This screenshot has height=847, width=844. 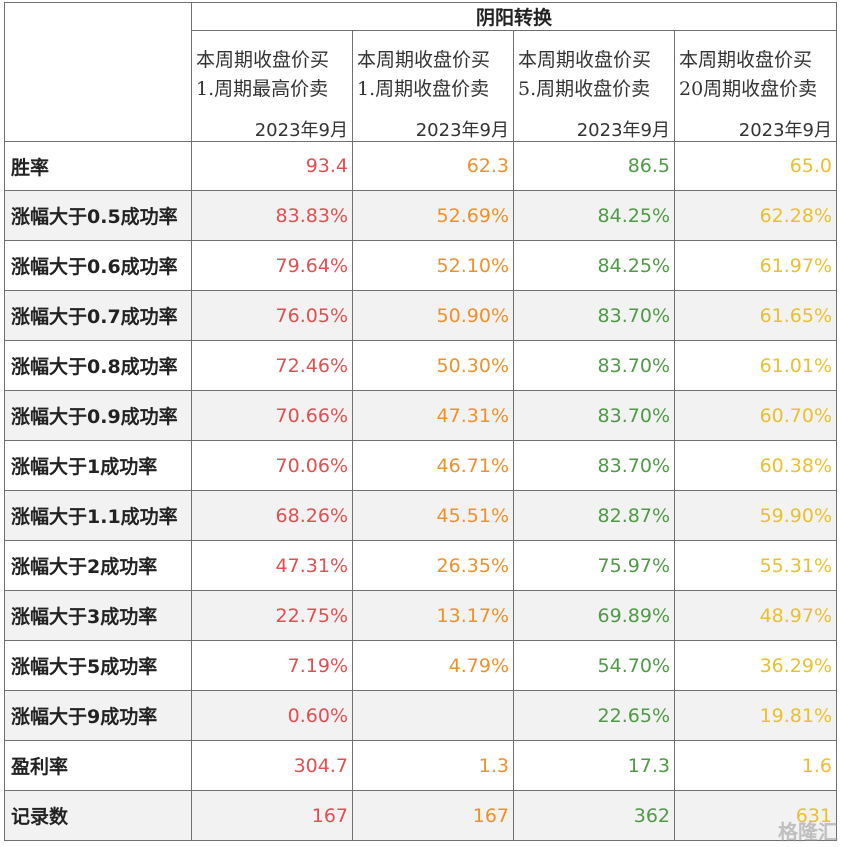 I want to click on value-cell: 22.75%, so click(x=272, y=615).